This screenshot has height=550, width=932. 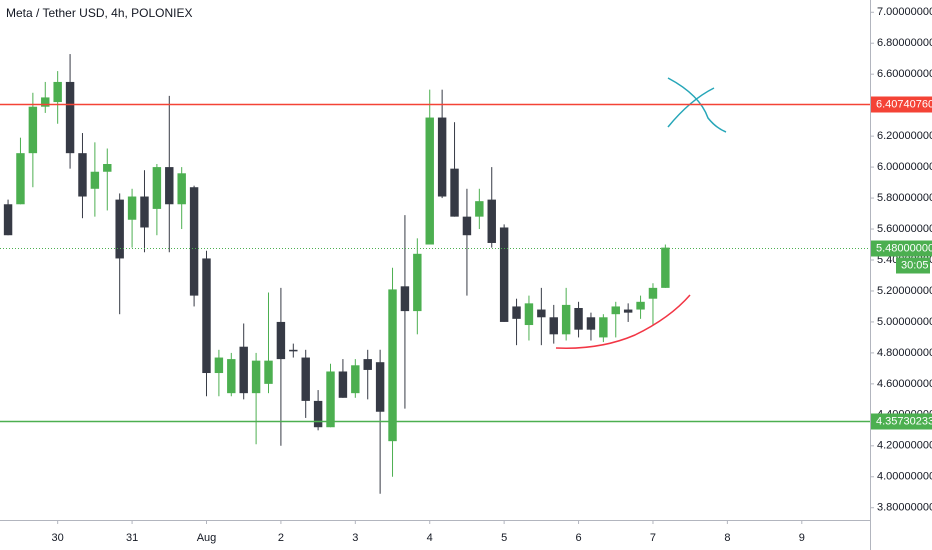 What do you see at coordinates (904, 291) in the screenshot?
I see `y-tick-label: 5.20000000` at bounding box center [904, 291].